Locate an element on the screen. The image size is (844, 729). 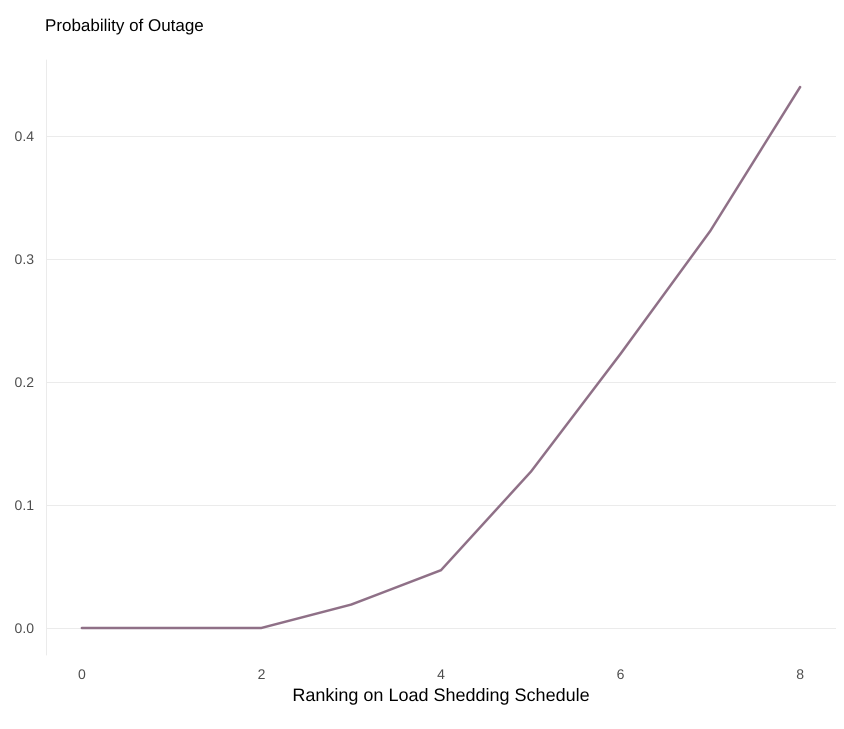
x-tick-label: 6 is located at coordinates (620, 674).